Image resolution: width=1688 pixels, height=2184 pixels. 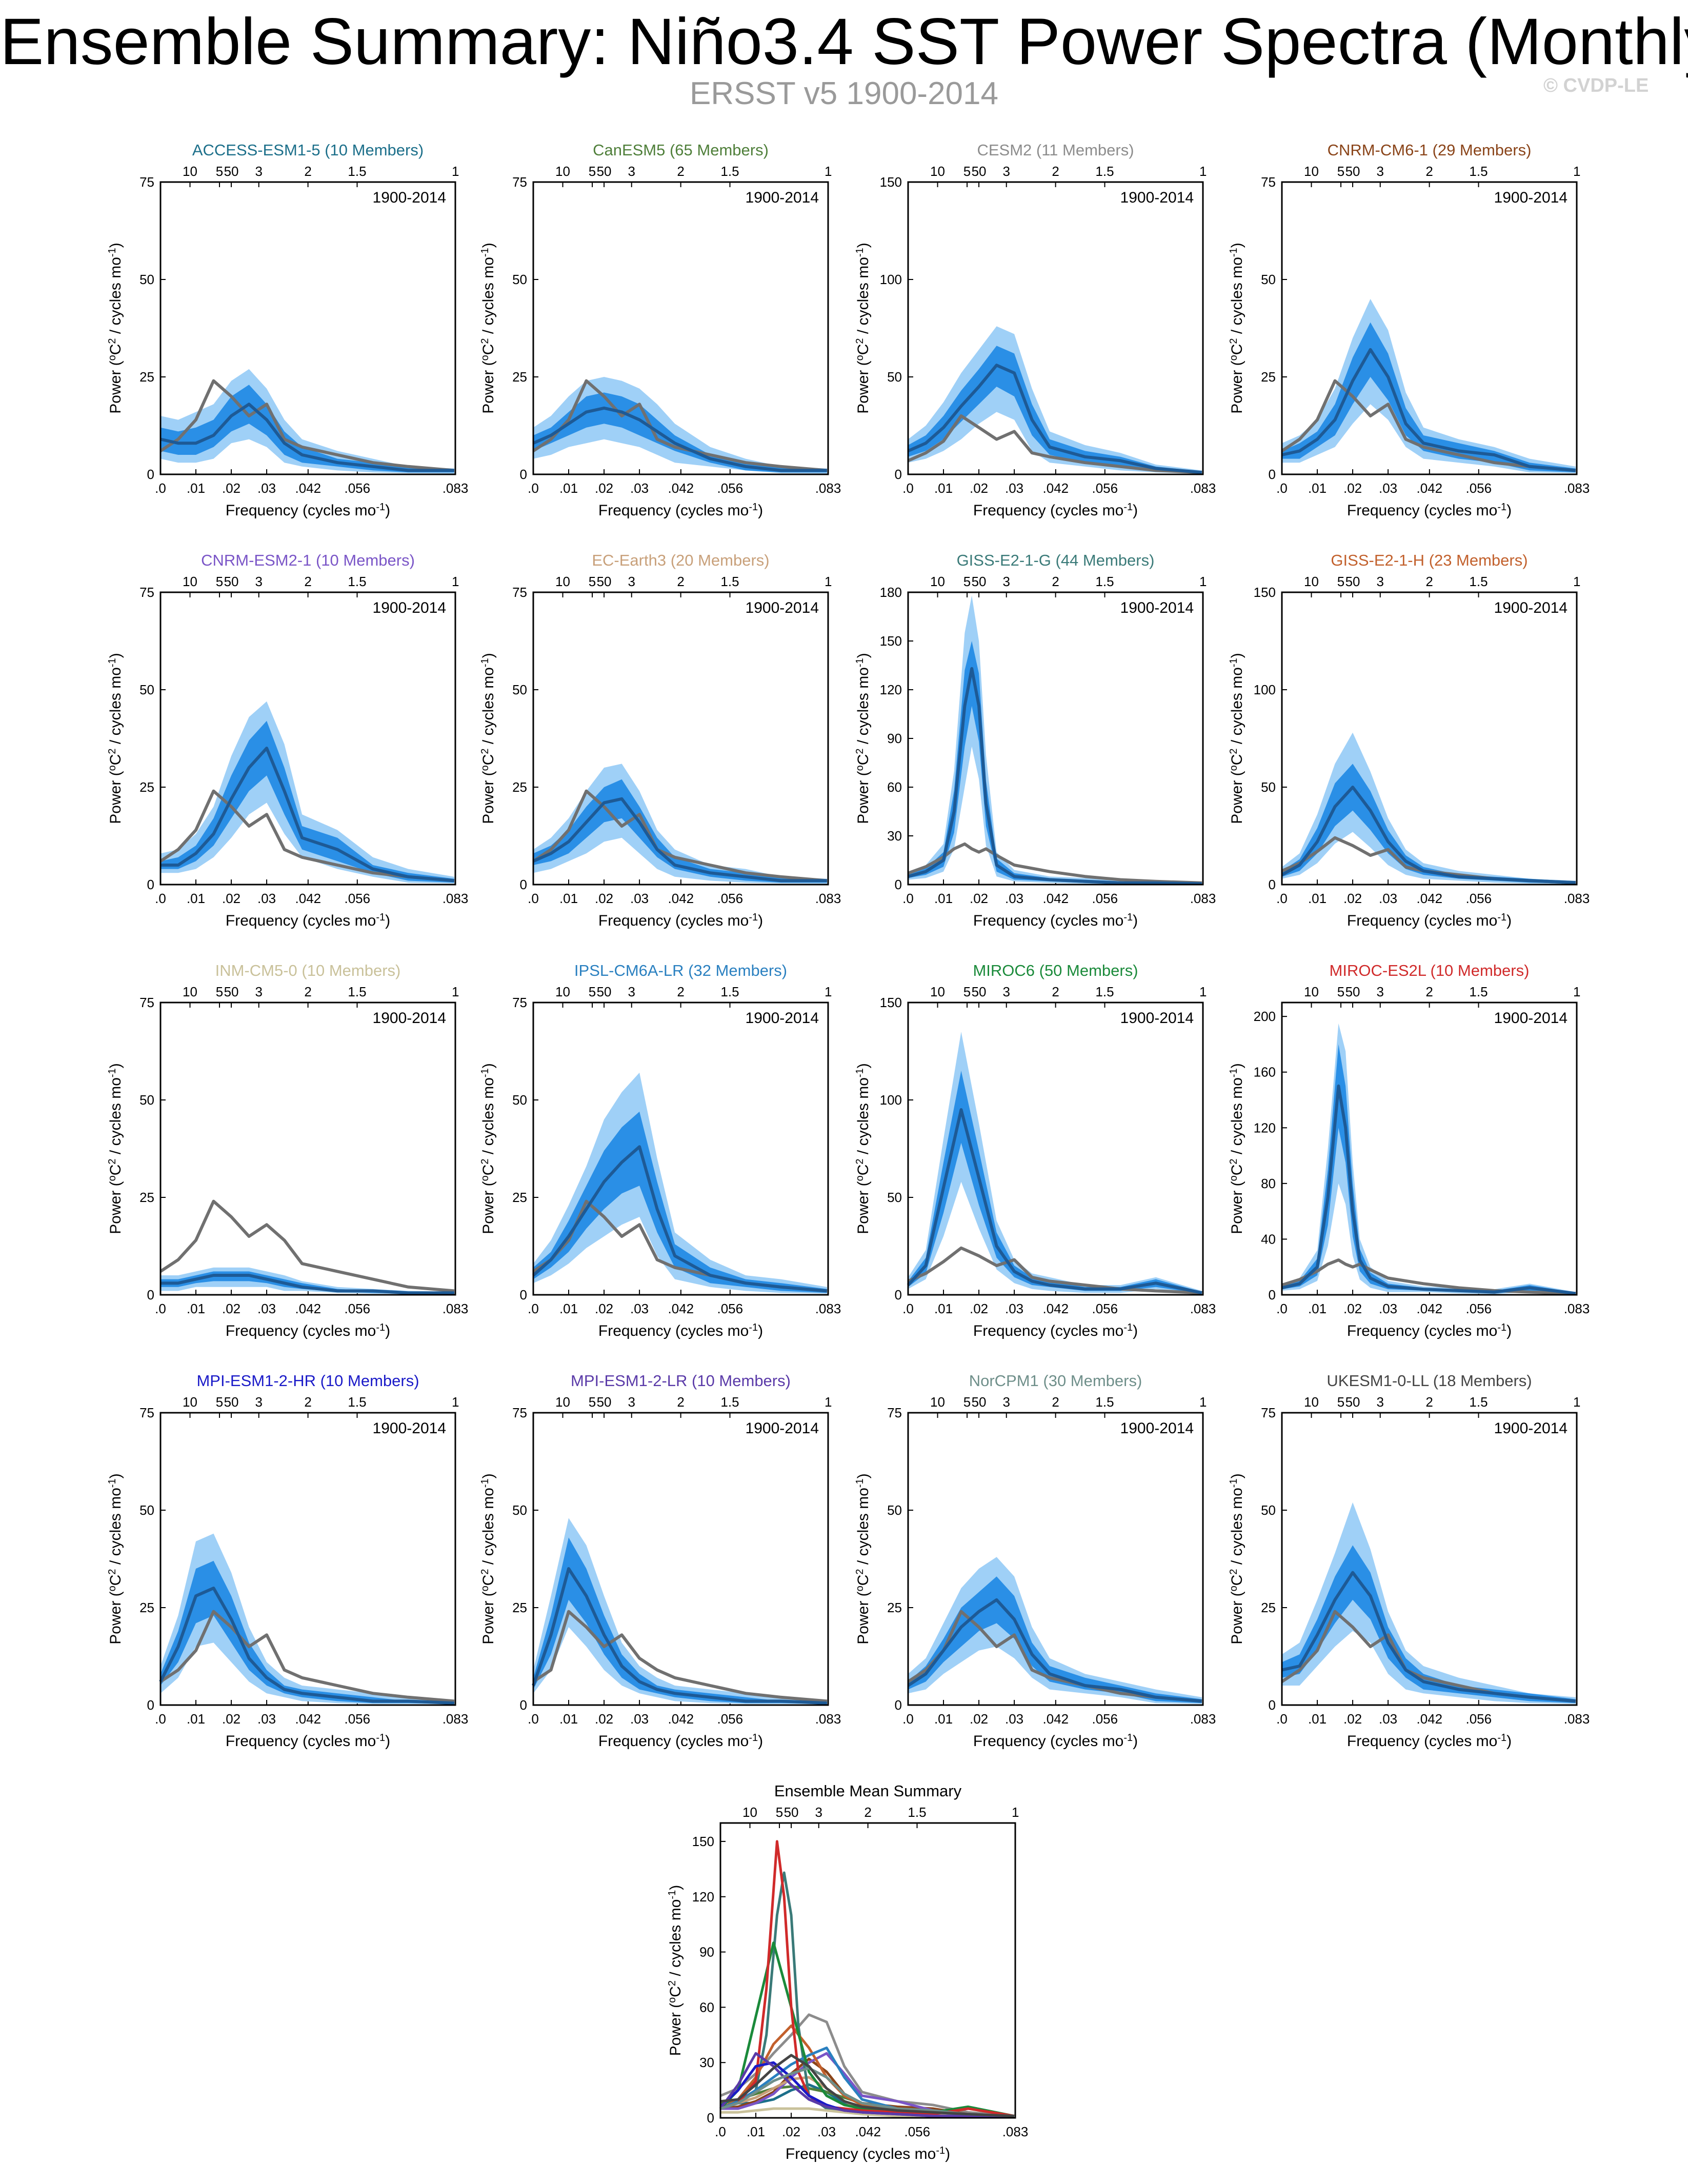 What do you see at coordinates (1430, 970) in the screenshot?
I see `panel-title: MIROC-ES2L (10 Members)` at bounding box center [1430, 970].